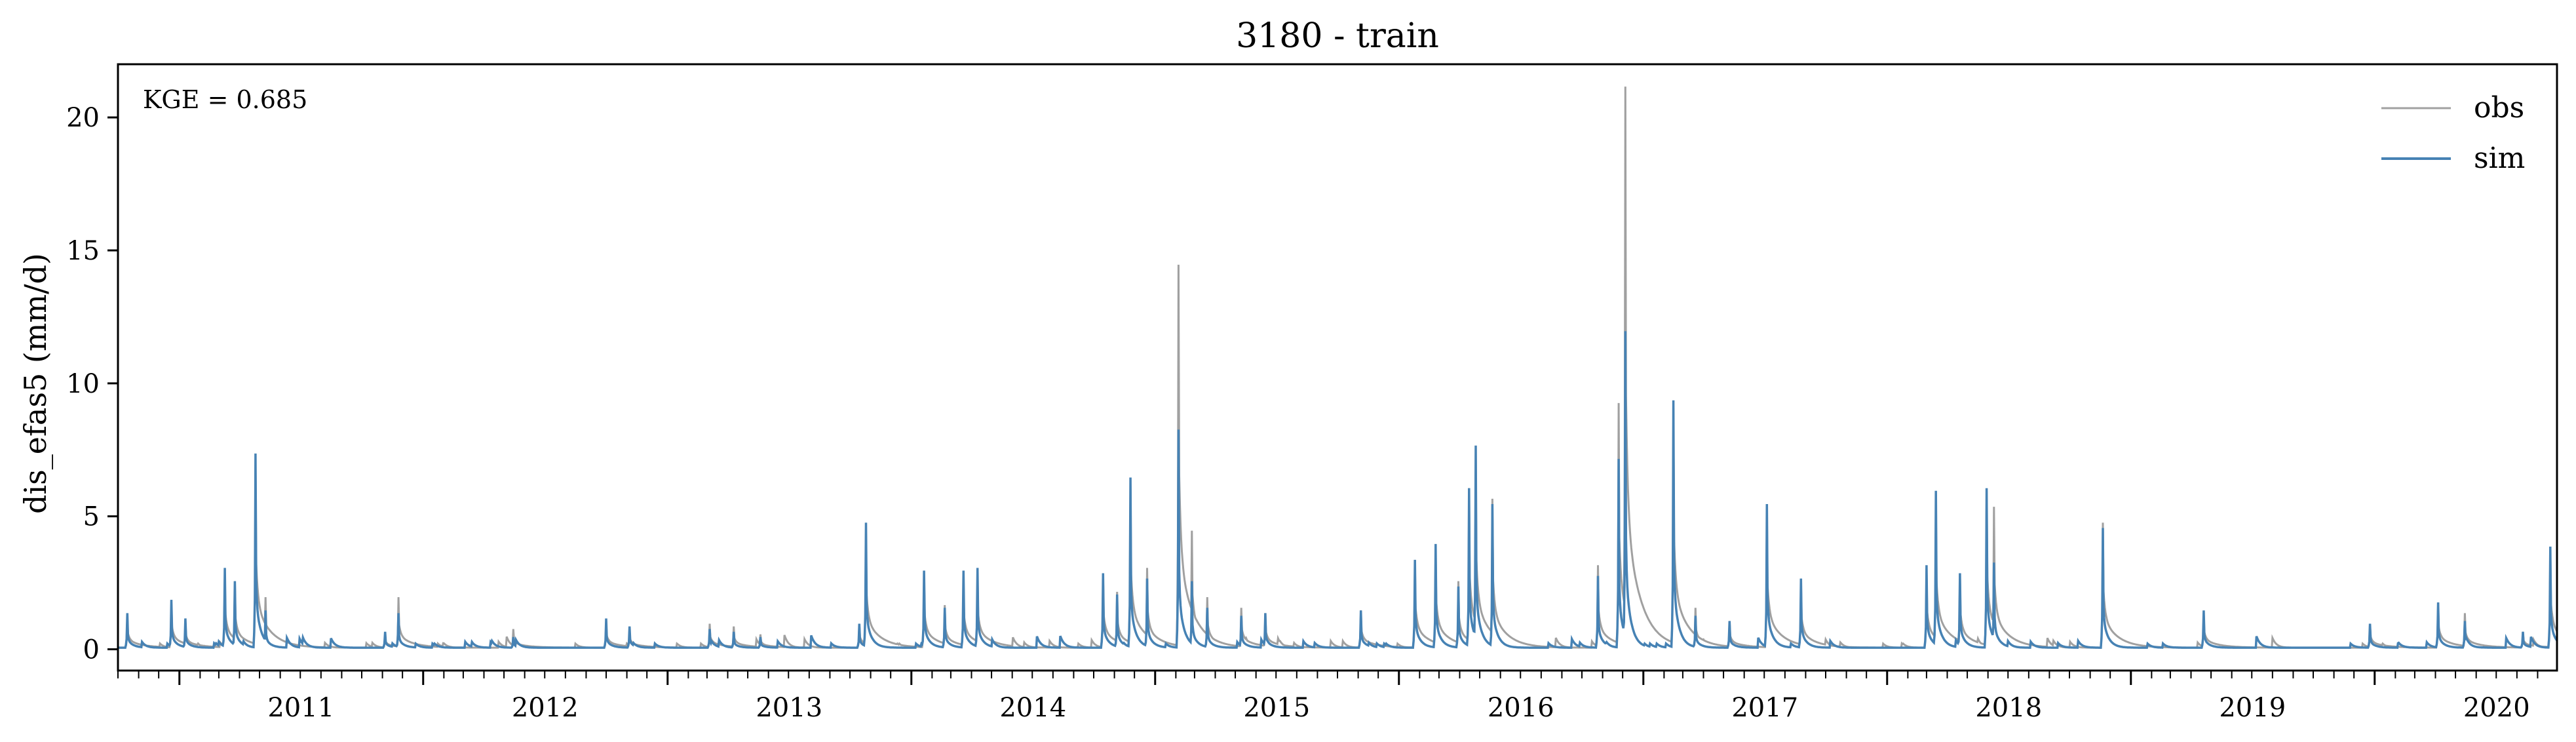  I want to click on y-tick-label: 10, so click(83, 384).